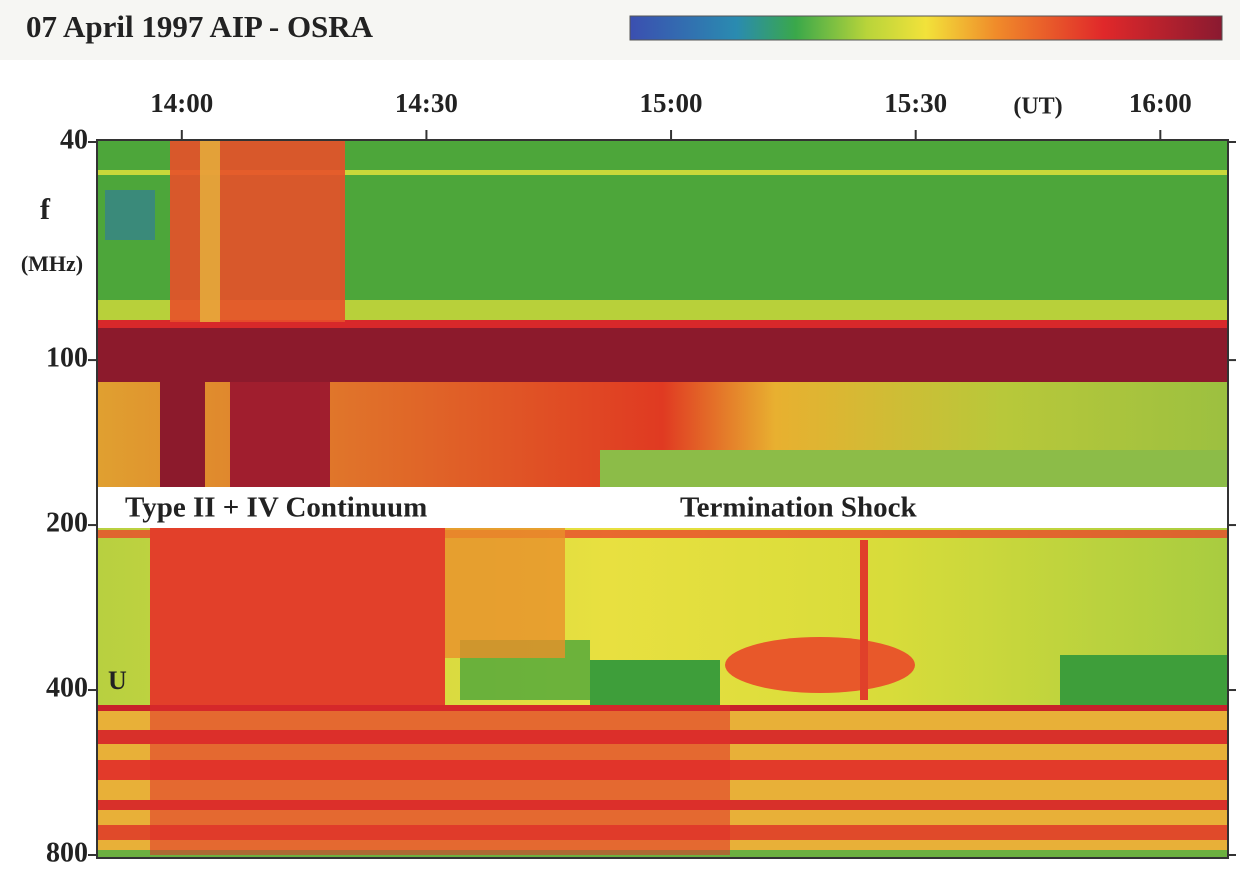 The height and width of the screenshot is (874, 1240). What do you see at coordinates (671, 103) in the screenshot?
I see `x-tick-label: 15:00` at bounding box center [671, 103].